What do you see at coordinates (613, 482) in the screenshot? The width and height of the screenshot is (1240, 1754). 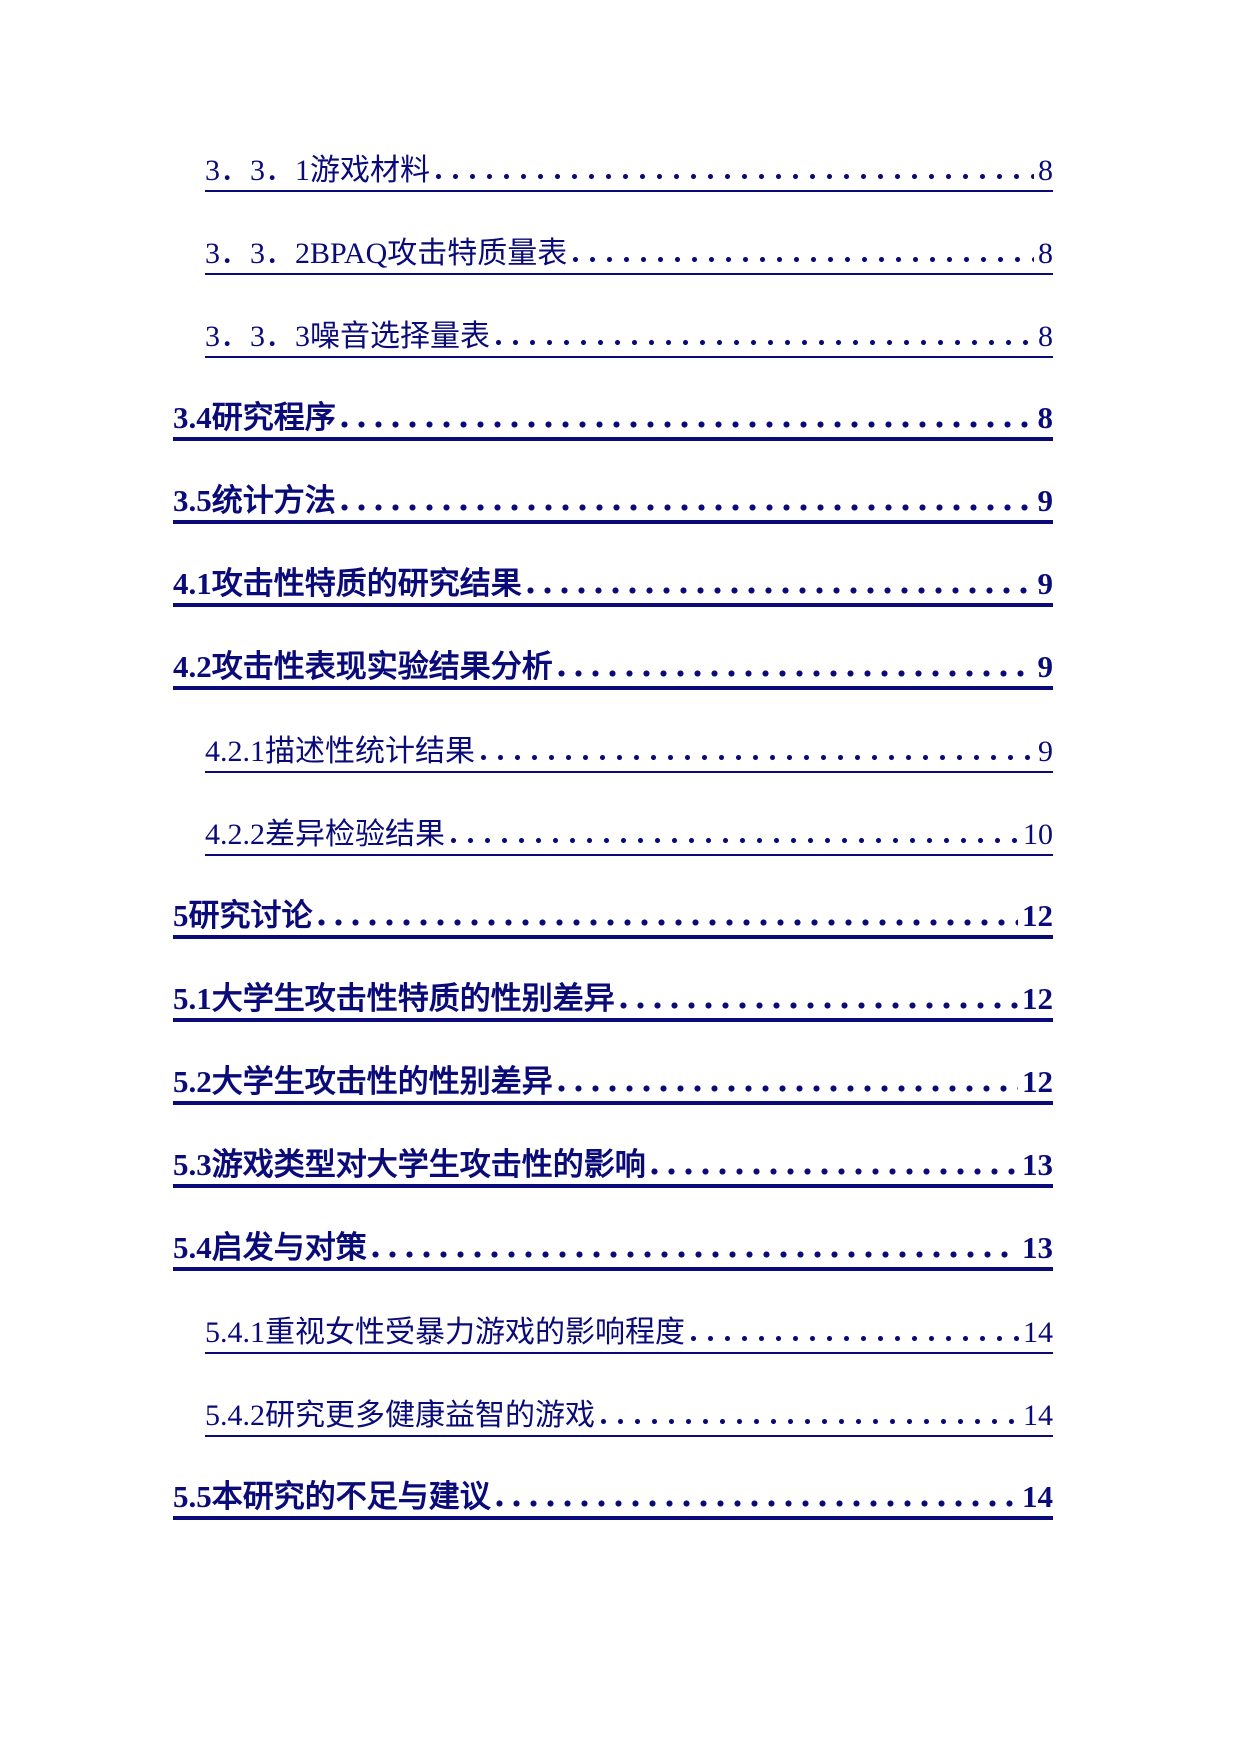 I see `toc-entry: 3.5统计方法 9` at bounding box center [613, 482].